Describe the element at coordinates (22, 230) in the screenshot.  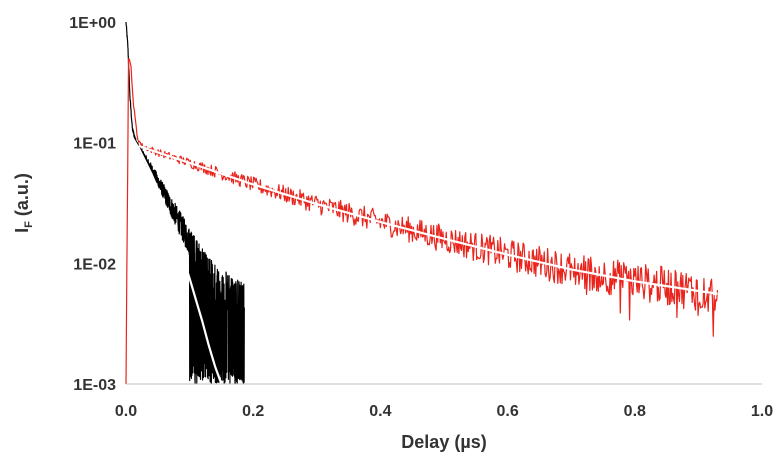
I see `y-axis-title-main: I` at that location.